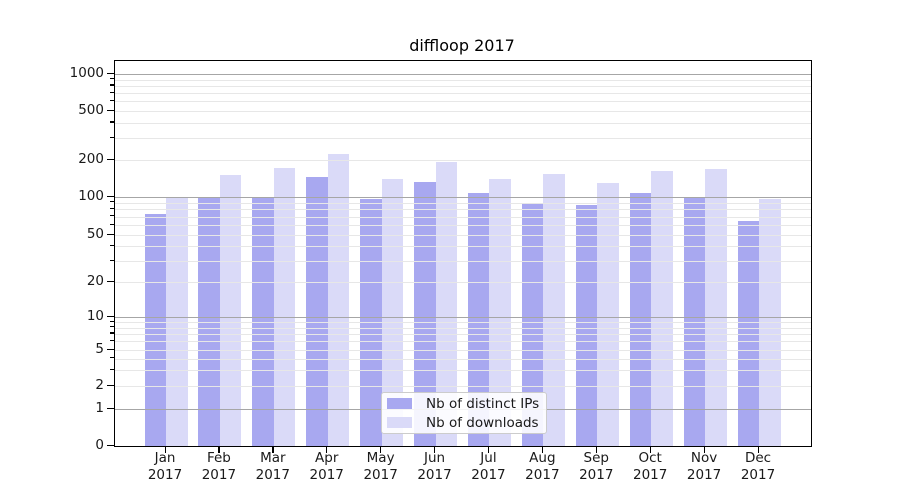  Describe the element at coordinates (596, 458) in the screenshot. I see `x-tick-label-month: Sep` at that location.